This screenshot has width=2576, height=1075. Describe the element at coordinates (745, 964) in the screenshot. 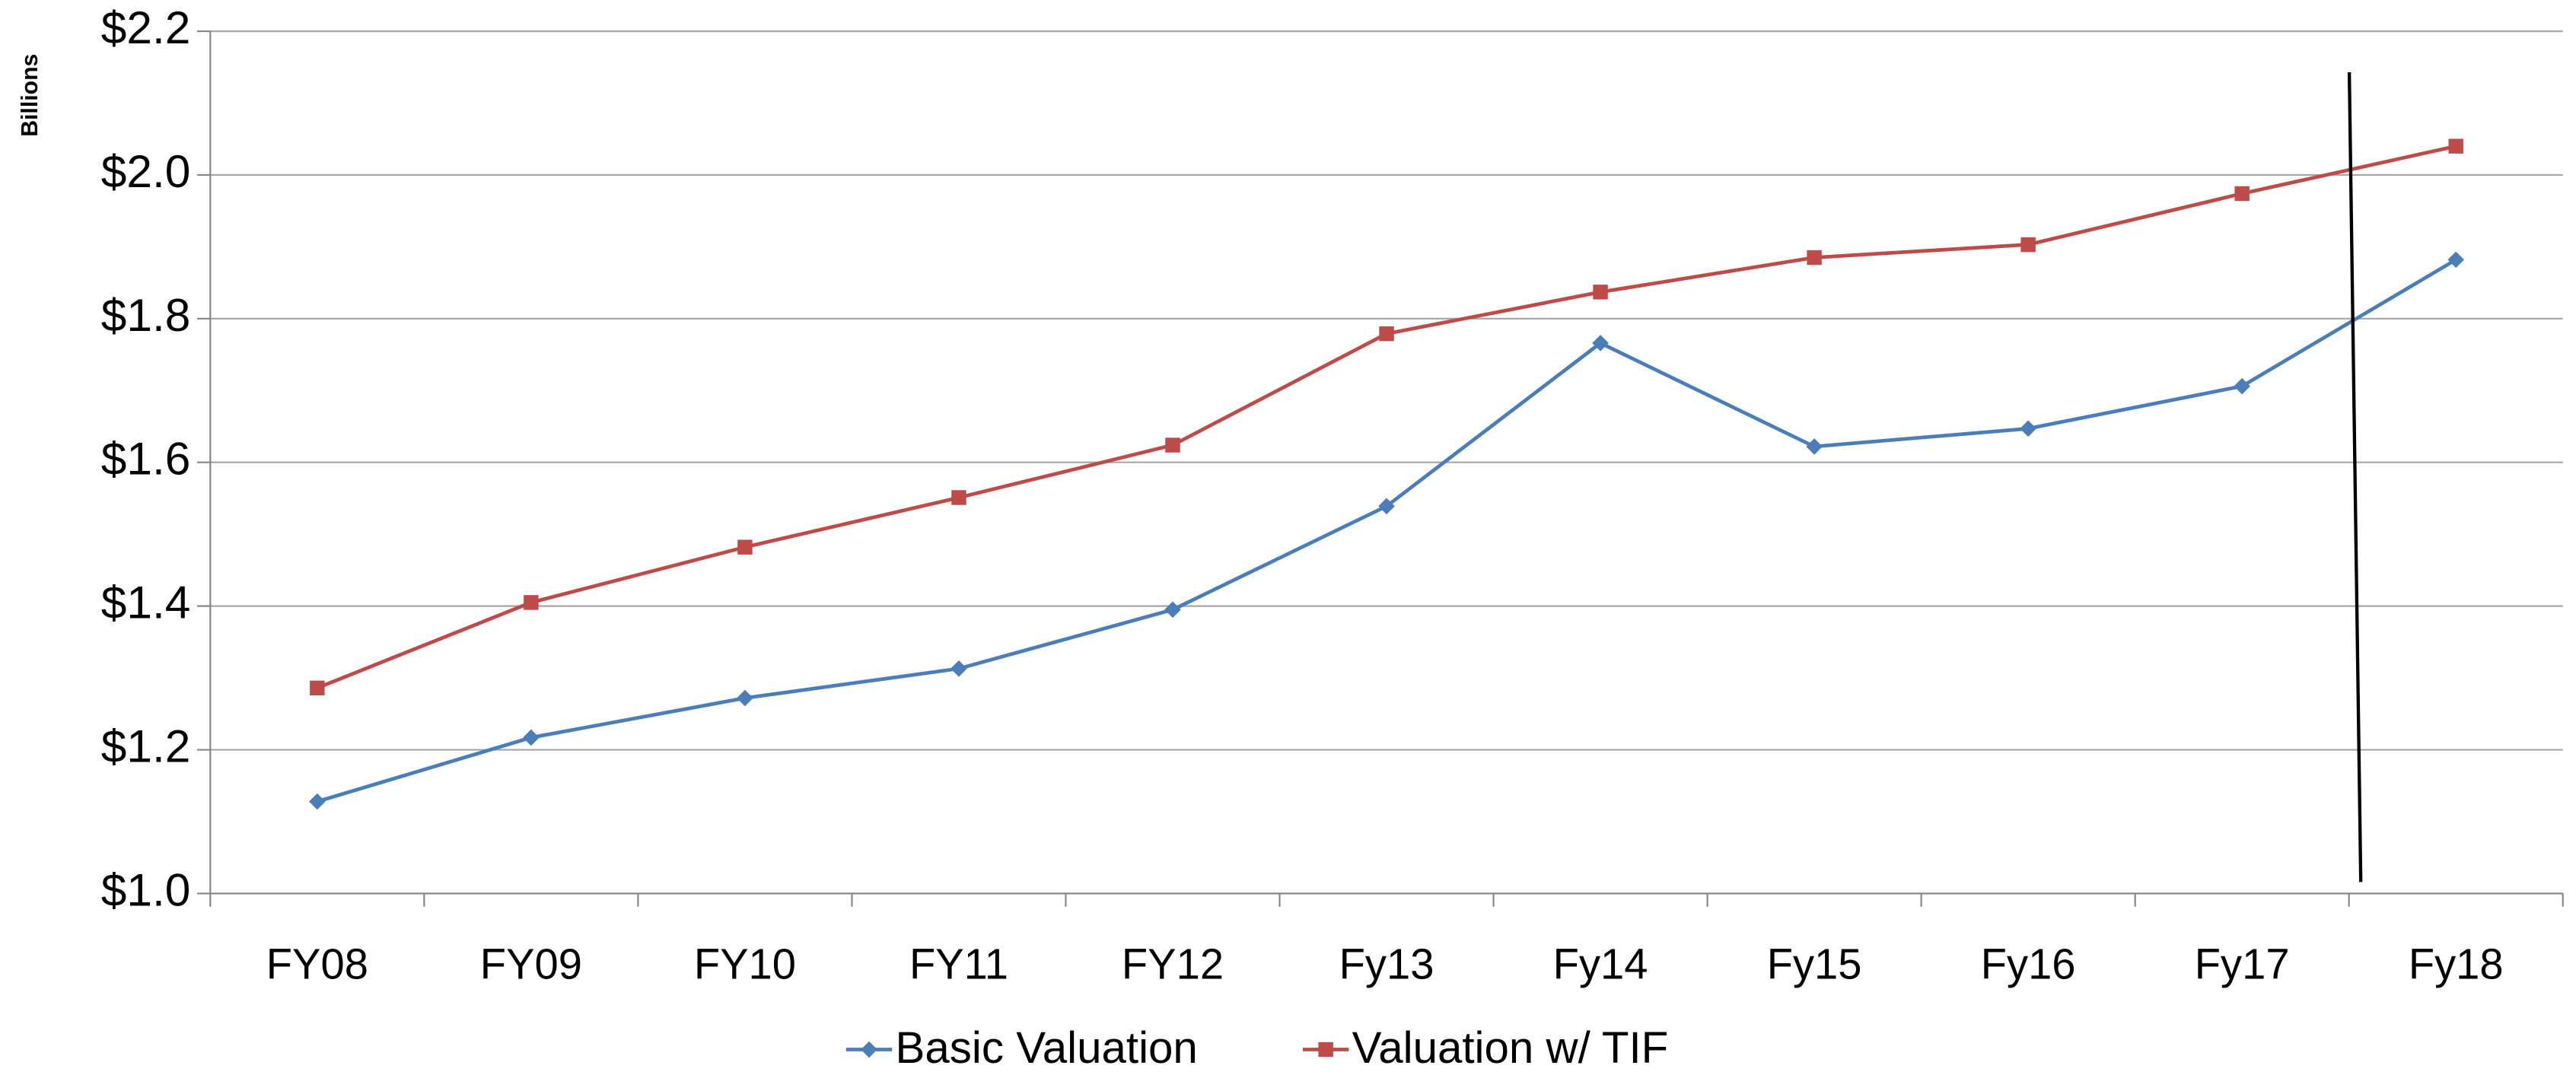

I see `x-tick-label: FY10` at that location.